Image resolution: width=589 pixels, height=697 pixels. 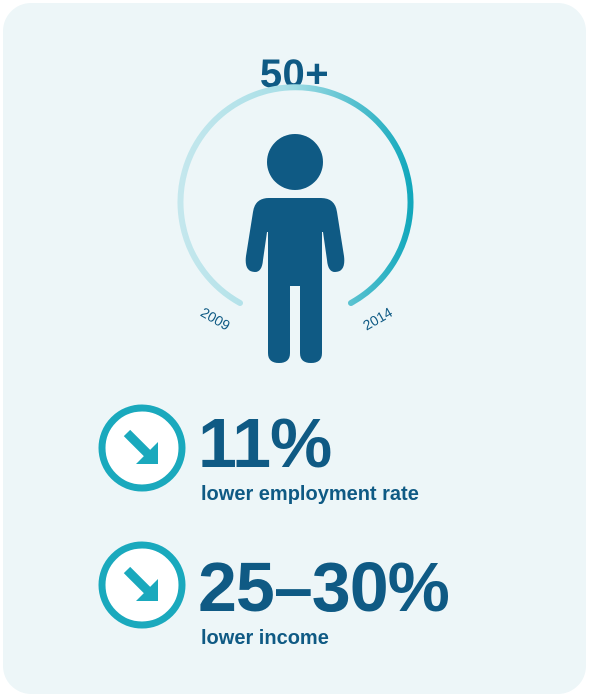 What do you see at coordinates (377, 319) in the screenshot?
I see `end-year-label: 2014` at bounding box center [377, 319].